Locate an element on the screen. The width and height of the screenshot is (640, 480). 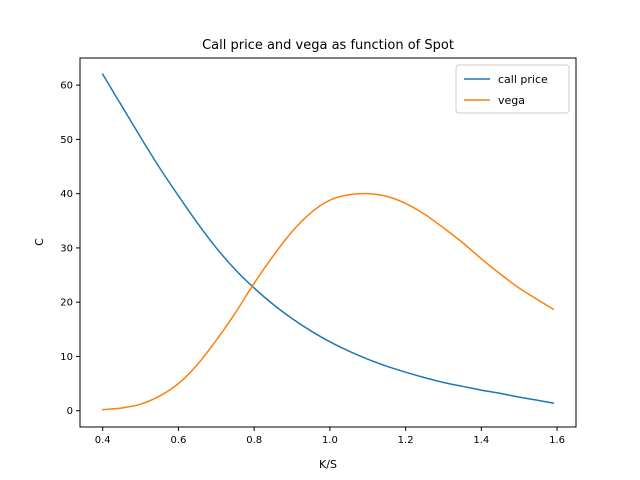
legend-label-vega: vega is located at coordinates (511, 100).